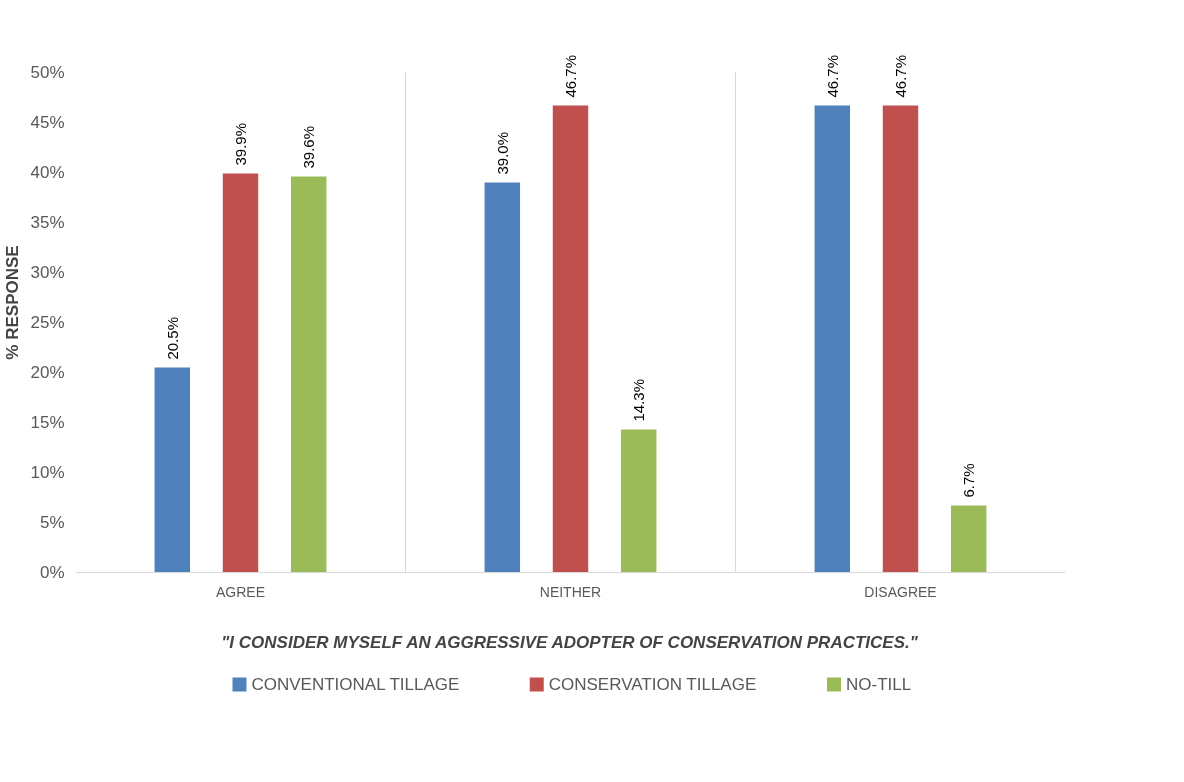 Image resolution: width=1184 pixels, height=782 pixels. What do you see at coordinates (969, 480) in the screenshot?
I see `data-label: 6.7%` at bounding box center [969, 480].